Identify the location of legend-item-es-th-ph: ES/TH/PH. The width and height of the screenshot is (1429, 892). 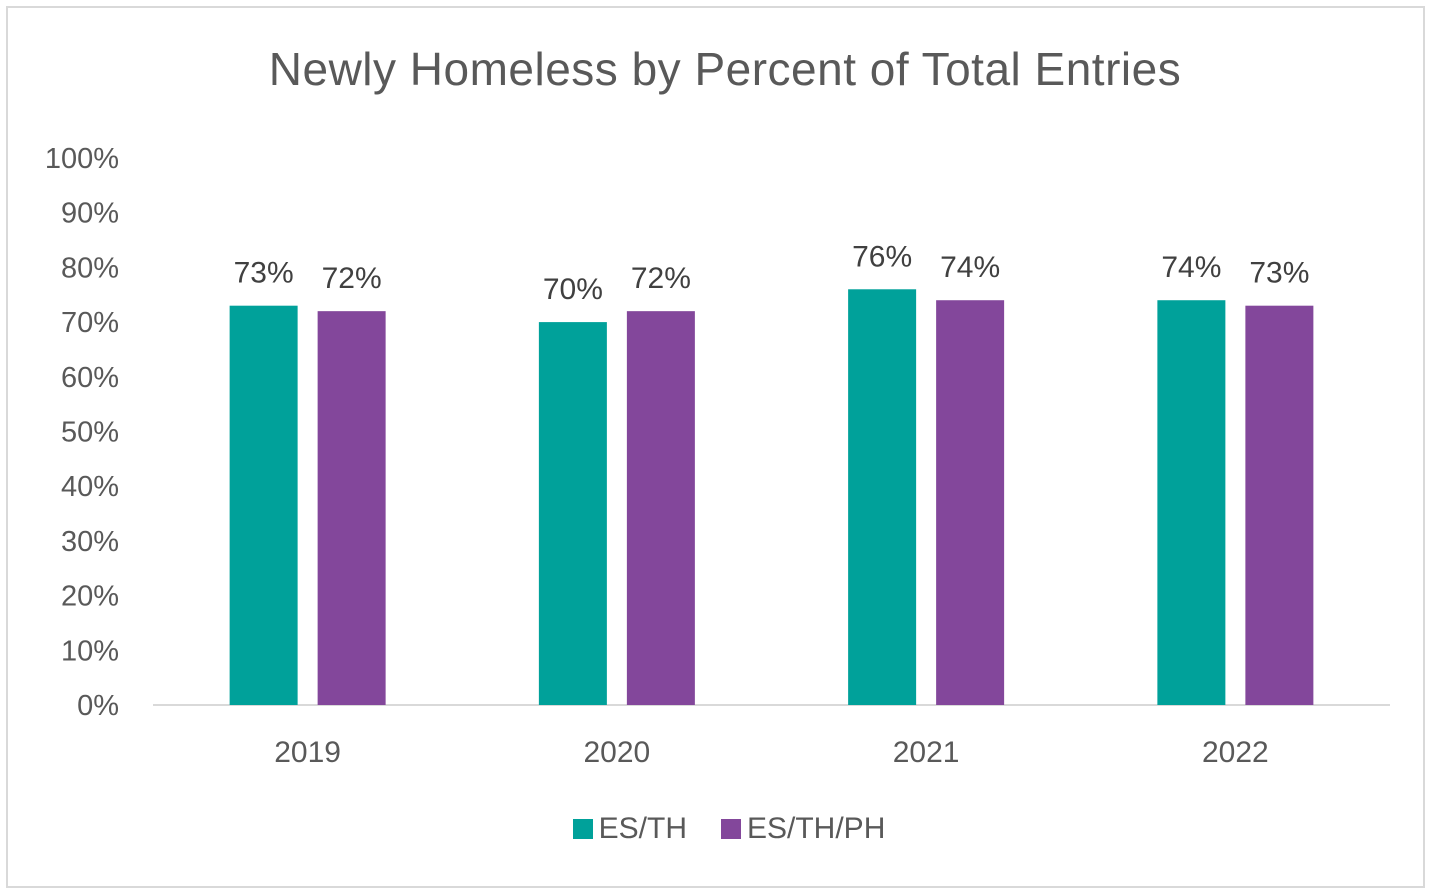
(803, 829).